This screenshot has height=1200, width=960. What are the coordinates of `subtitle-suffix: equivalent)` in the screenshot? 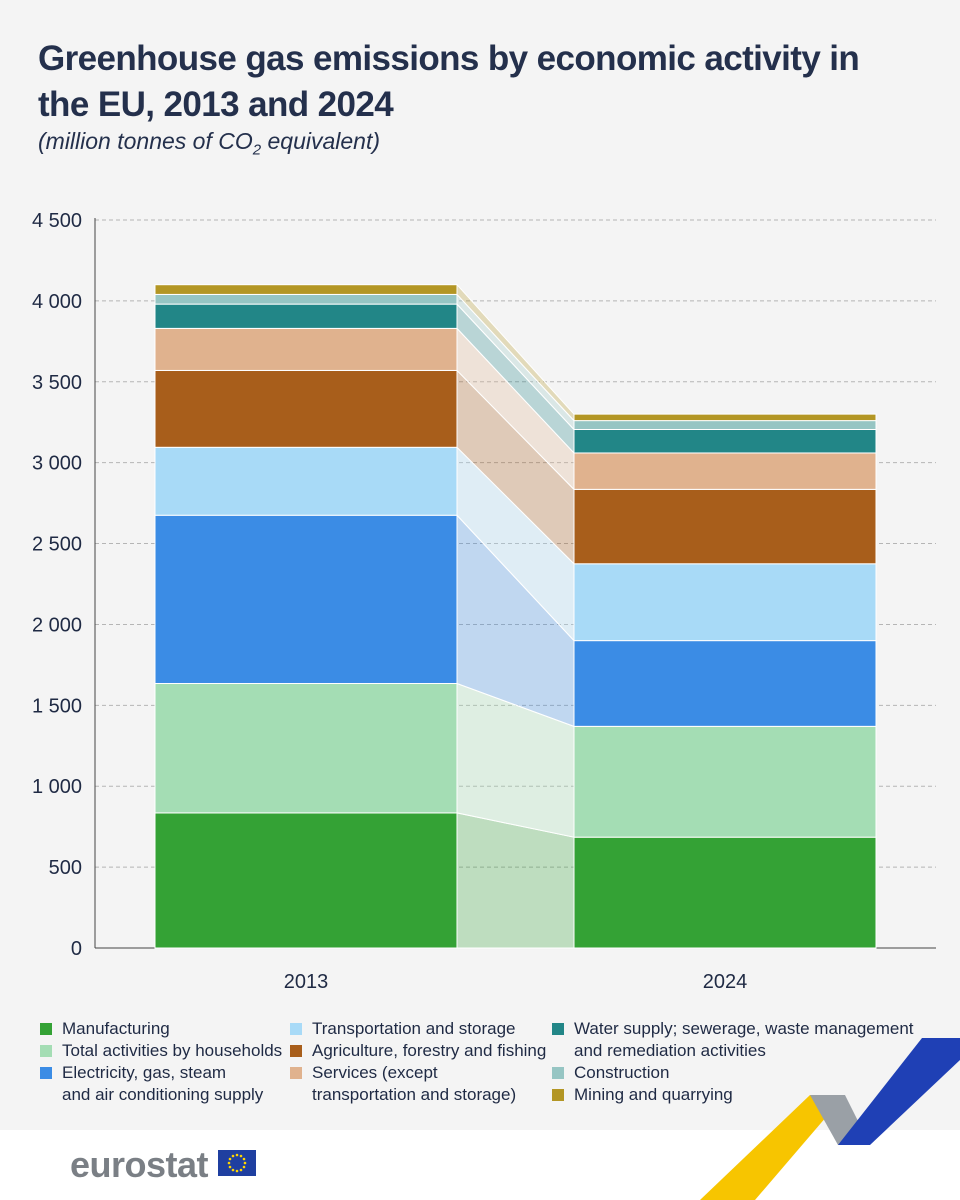 It's located at (321, 141).